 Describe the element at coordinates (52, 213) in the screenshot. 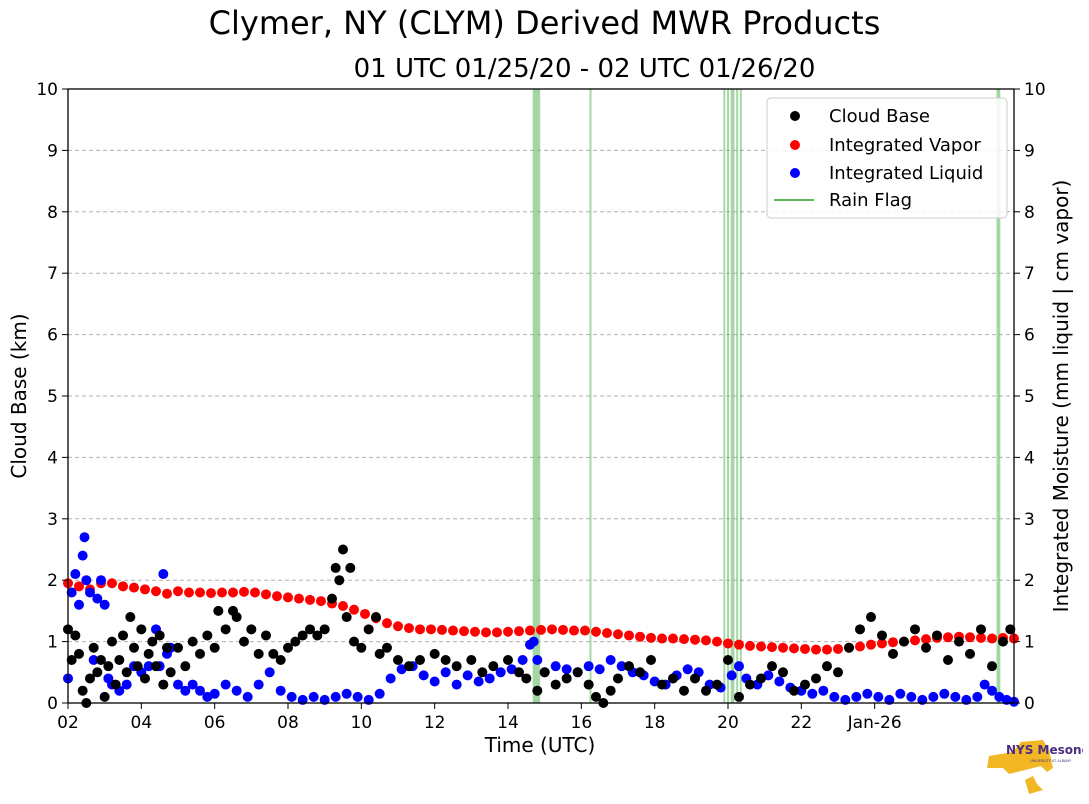

I see `y-tick-label-left: 8` at that location.